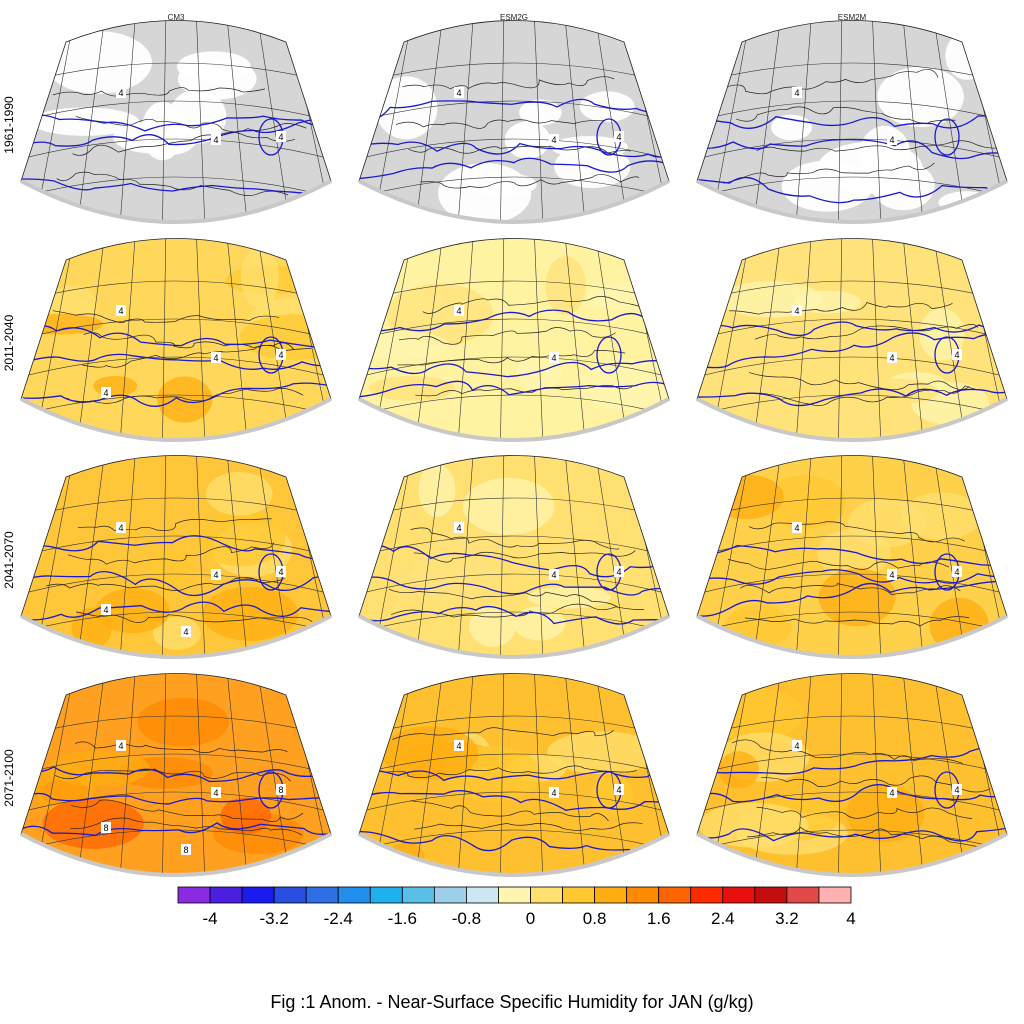 The width and height of the screenshot is (1024, 1024). I want to click on colorbar-boxes, so click(514, 895).